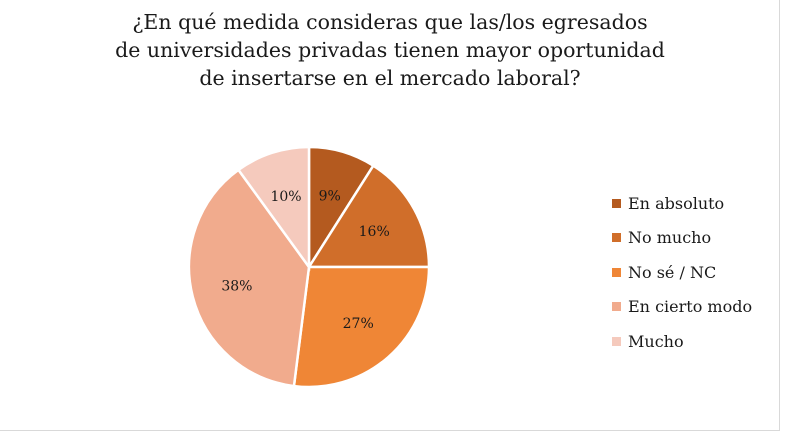 The height and width of the screenshot is (433, 792). Describe the element at coordinates (672, 272) in the screenshot. I see `legend-label: No sé / NC` at that location.